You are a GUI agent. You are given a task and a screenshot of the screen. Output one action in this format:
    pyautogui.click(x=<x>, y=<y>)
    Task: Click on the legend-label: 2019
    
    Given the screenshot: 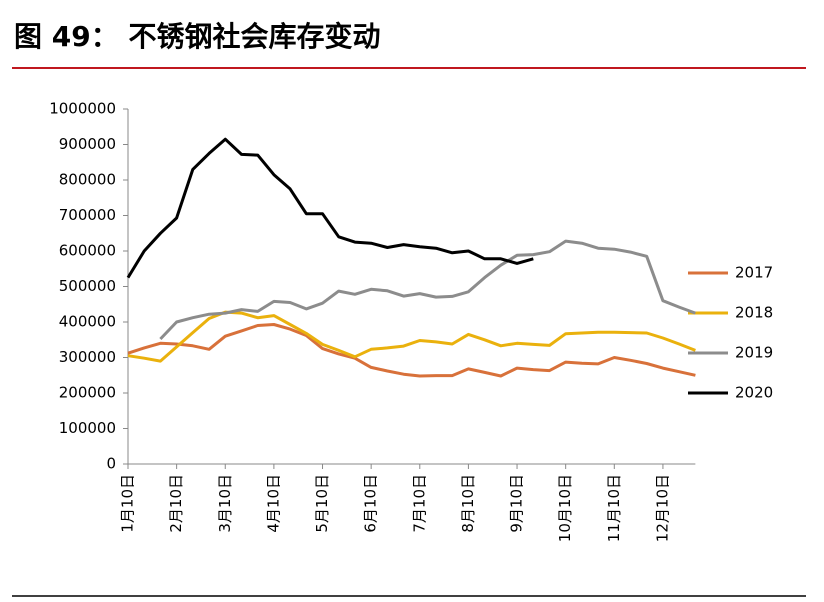 What is the action you would take?
    pyautogui.click(x=754, y=353)
    